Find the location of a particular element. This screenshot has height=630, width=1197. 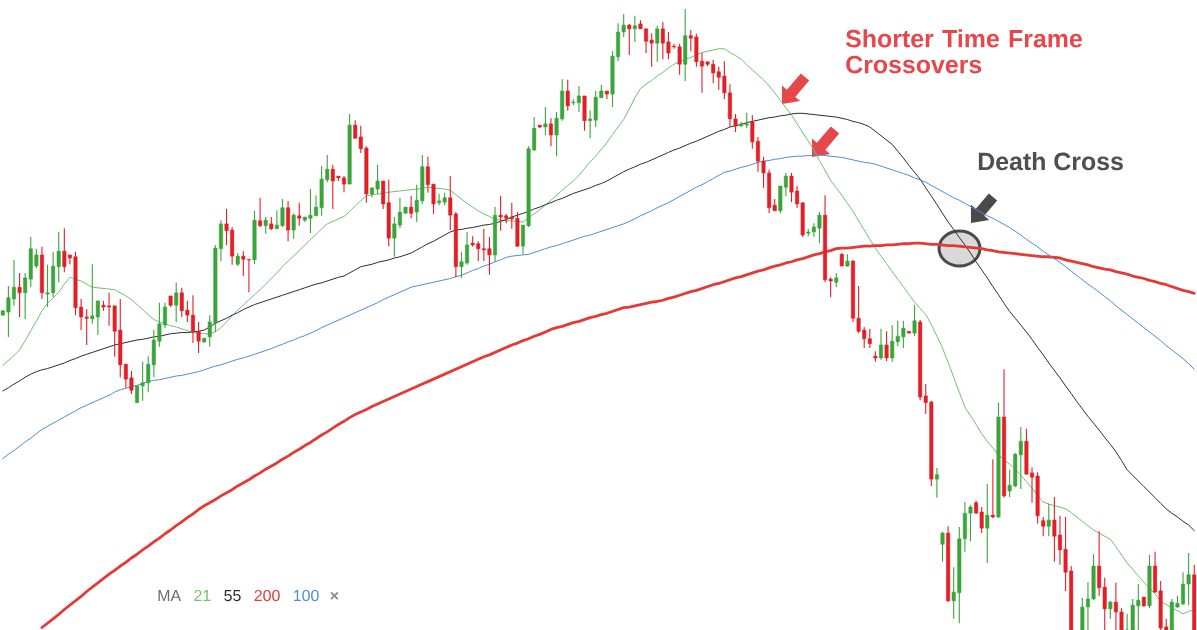

text: 55 is located at coordinates (232, 596).